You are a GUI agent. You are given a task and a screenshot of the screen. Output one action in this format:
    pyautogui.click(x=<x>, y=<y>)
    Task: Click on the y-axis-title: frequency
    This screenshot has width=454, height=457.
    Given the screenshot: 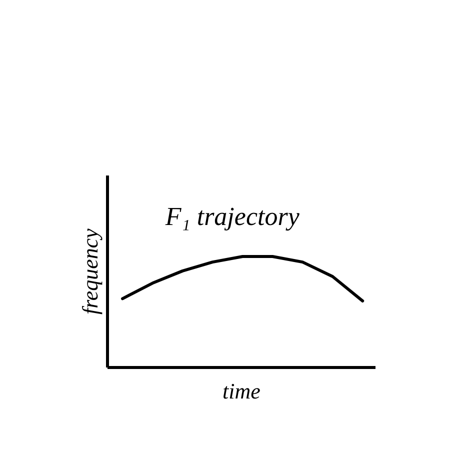 What is the action you would take?
    pyautogui.click(x=90, y=271)
    